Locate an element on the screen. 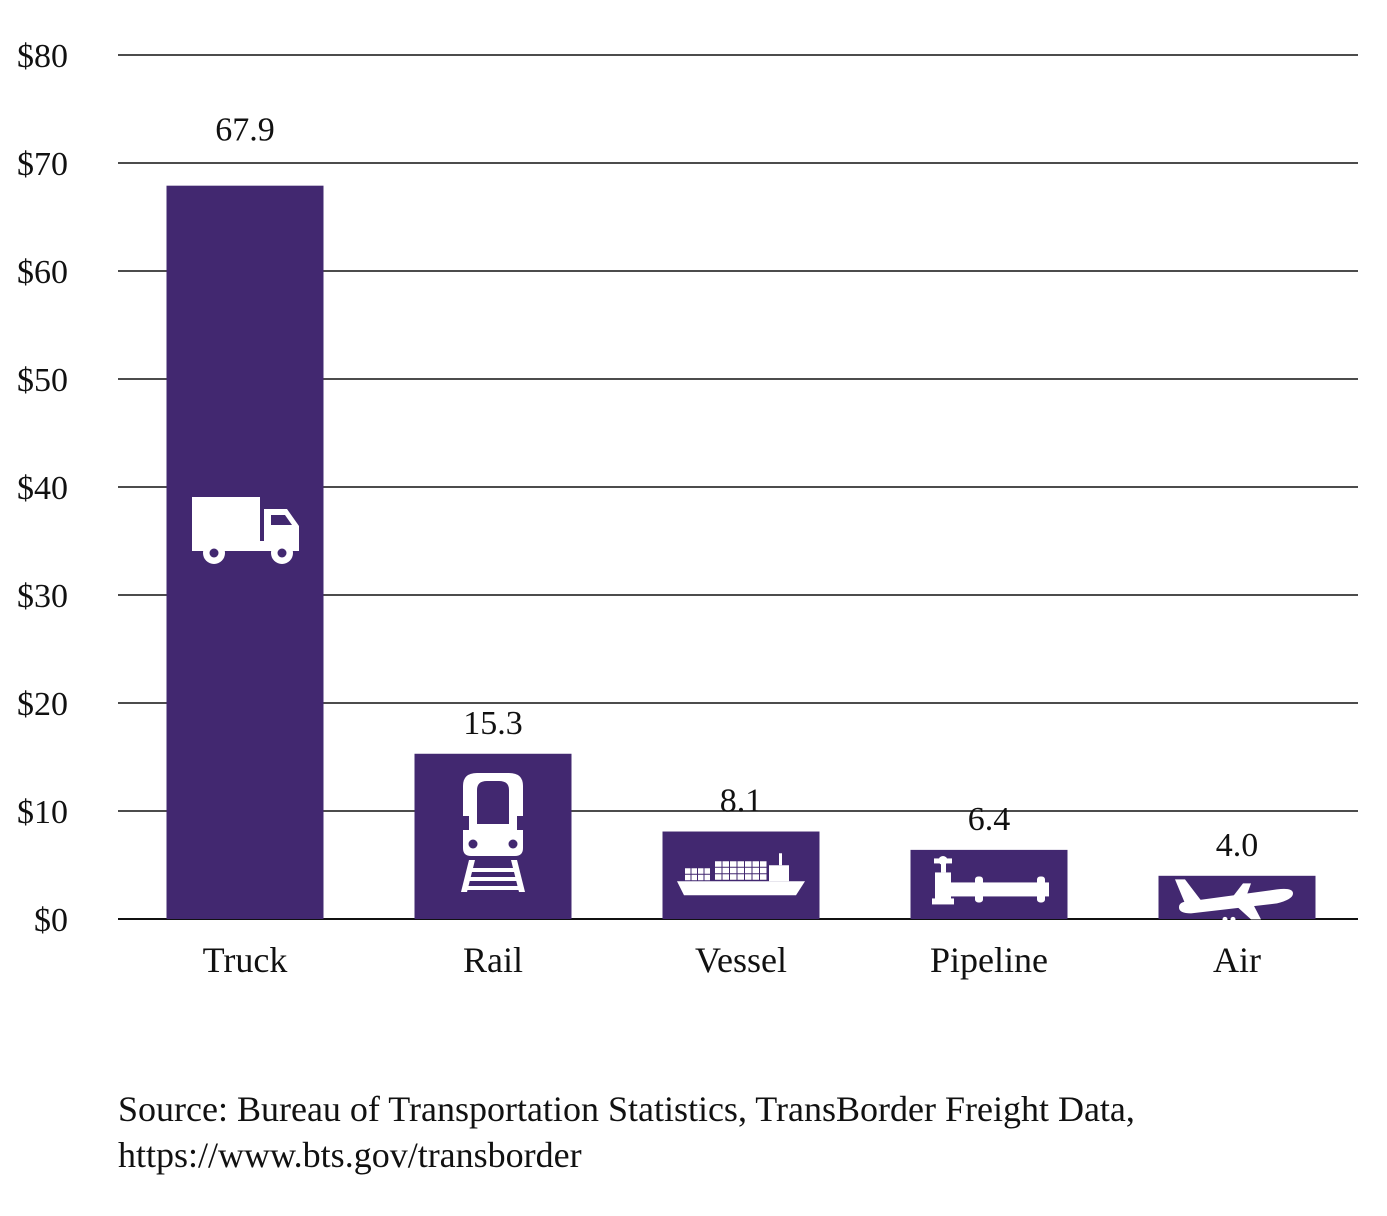 The image size is (1387, 1216). y-tick-label: $20 is located at coordinates (42, 704).